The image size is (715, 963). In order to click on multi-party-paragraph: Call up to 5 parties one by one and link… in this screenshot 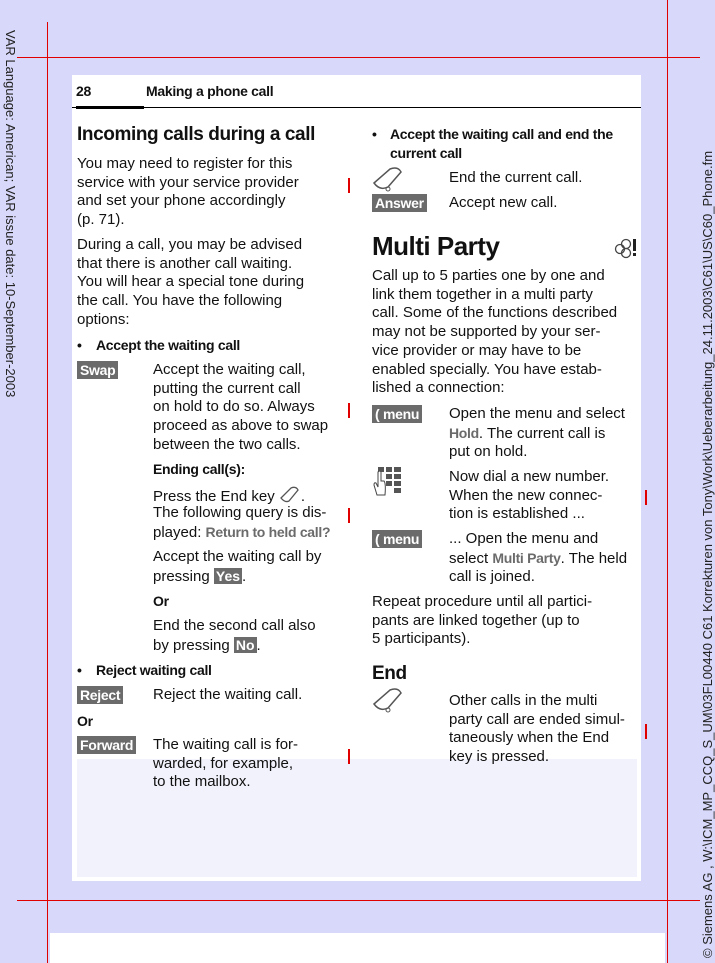, I will do `click(495, 332)`.